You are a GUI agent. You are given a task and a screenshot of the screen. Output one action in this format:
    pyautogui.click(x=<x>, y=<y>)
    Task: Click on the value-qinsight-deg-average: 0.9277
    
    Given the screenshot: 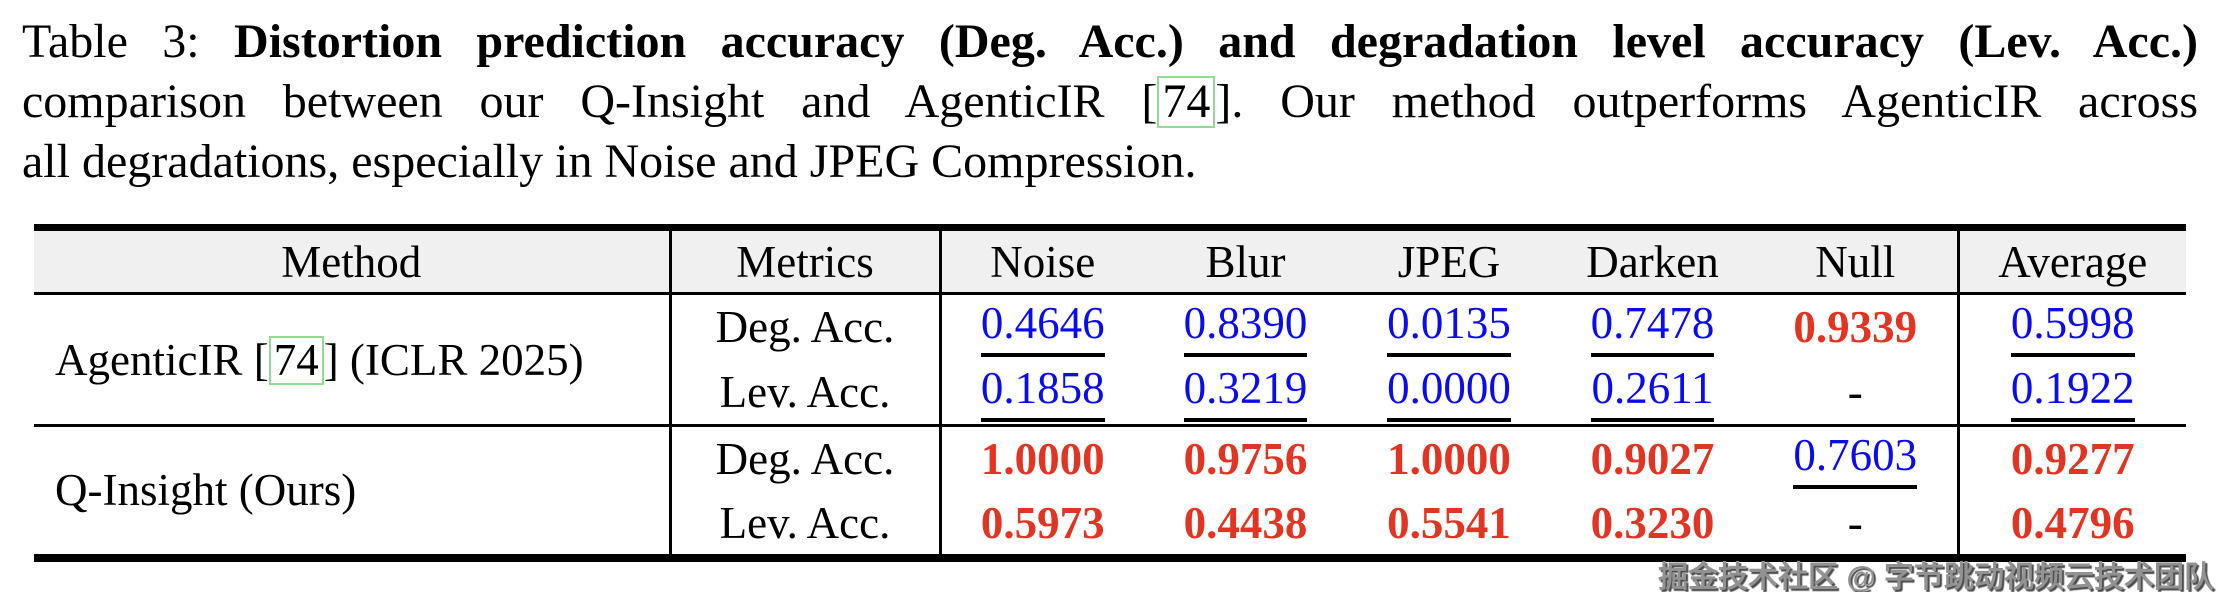 What is the action you would take?
    pyautogui.click(x=2071, y=458)
    